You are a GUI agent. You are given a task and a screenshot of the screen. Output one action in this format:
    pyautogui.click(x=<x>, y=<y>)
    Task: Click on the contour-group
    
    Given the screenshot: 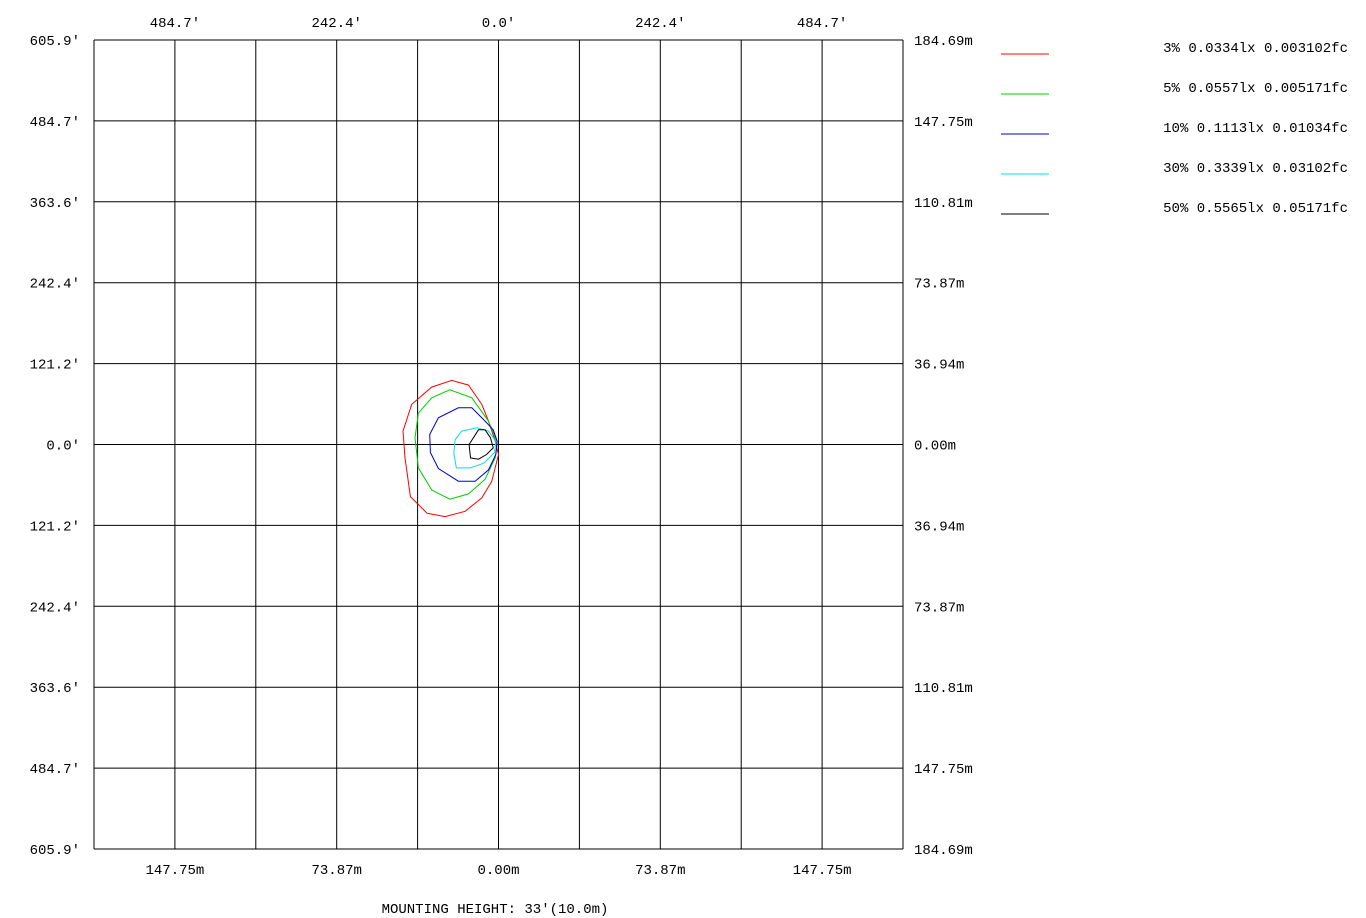 What is the action you would take?
    pyautogui.click(x=451, y=448)
    